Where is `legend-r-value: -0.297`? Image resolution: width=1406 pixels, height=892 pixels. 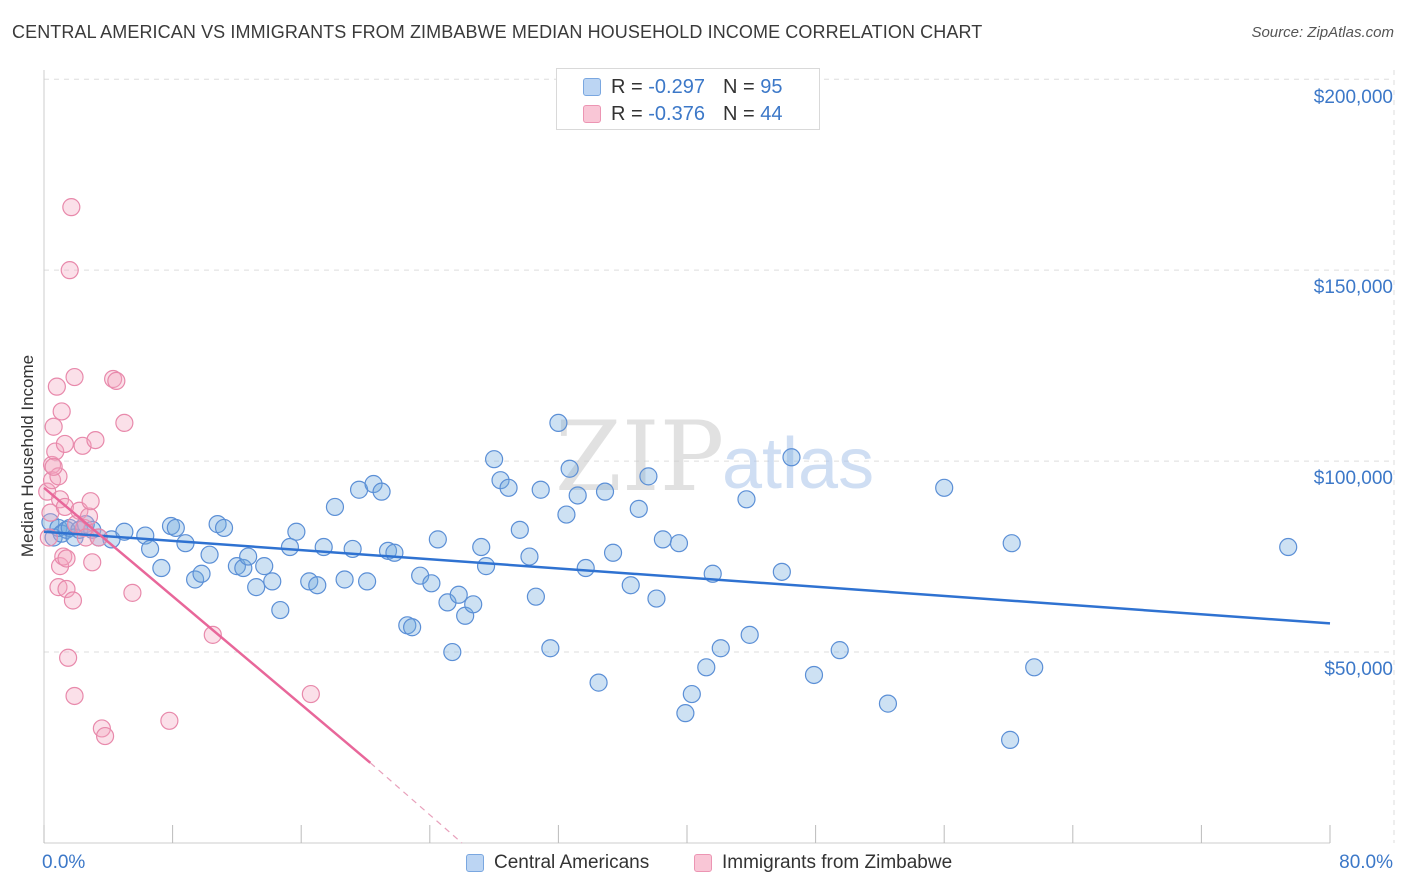 legend-r-value: -0.297 is located at coordinates (676, 86).